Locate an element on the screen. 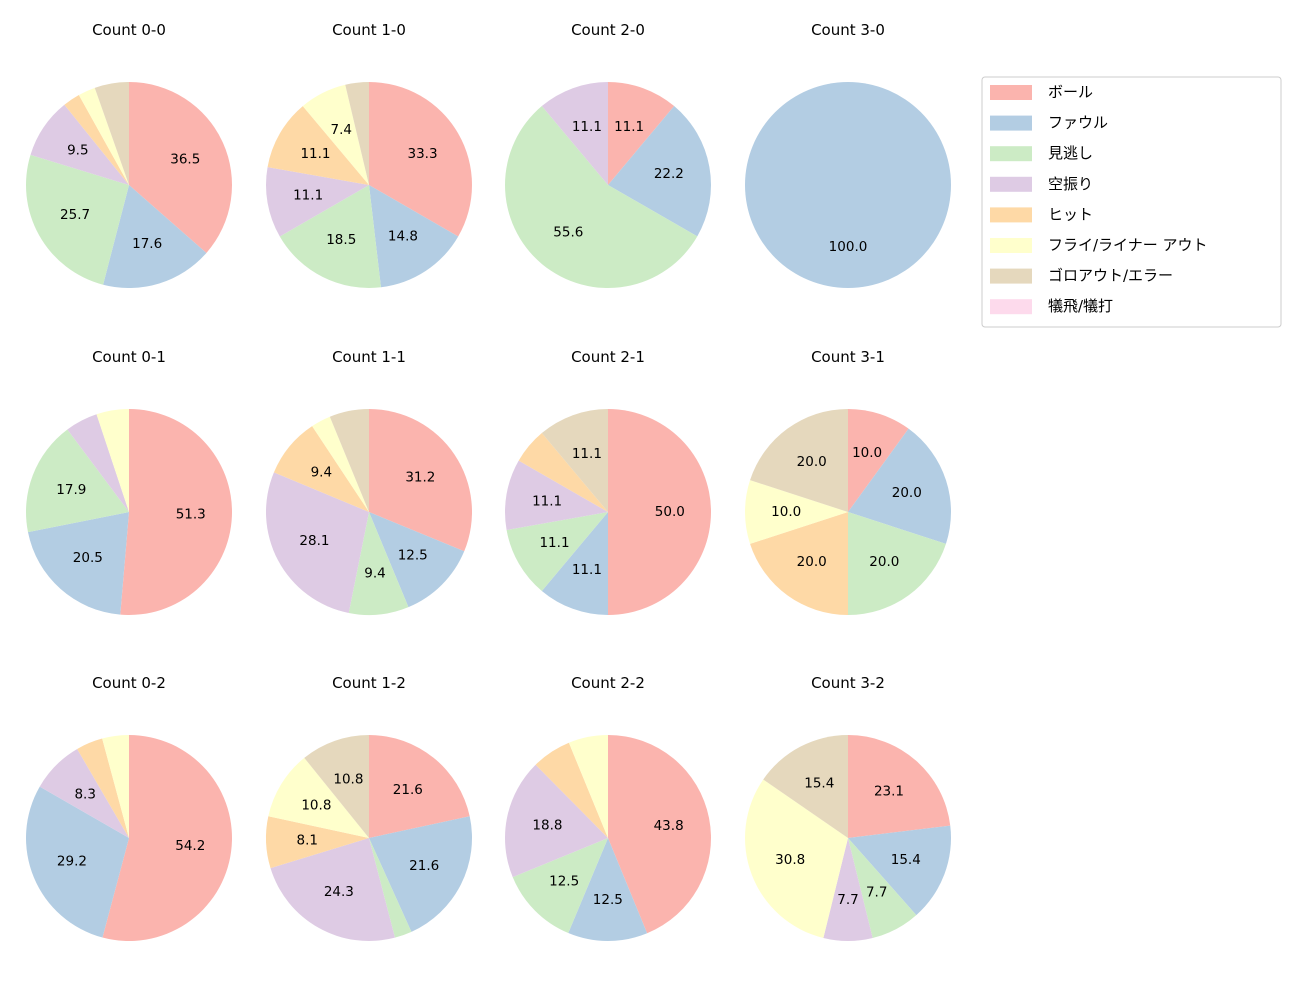 The height and width of the screenshot is (1000, 1300). slice-label: 7.4 is located at coordinates (341, 130).